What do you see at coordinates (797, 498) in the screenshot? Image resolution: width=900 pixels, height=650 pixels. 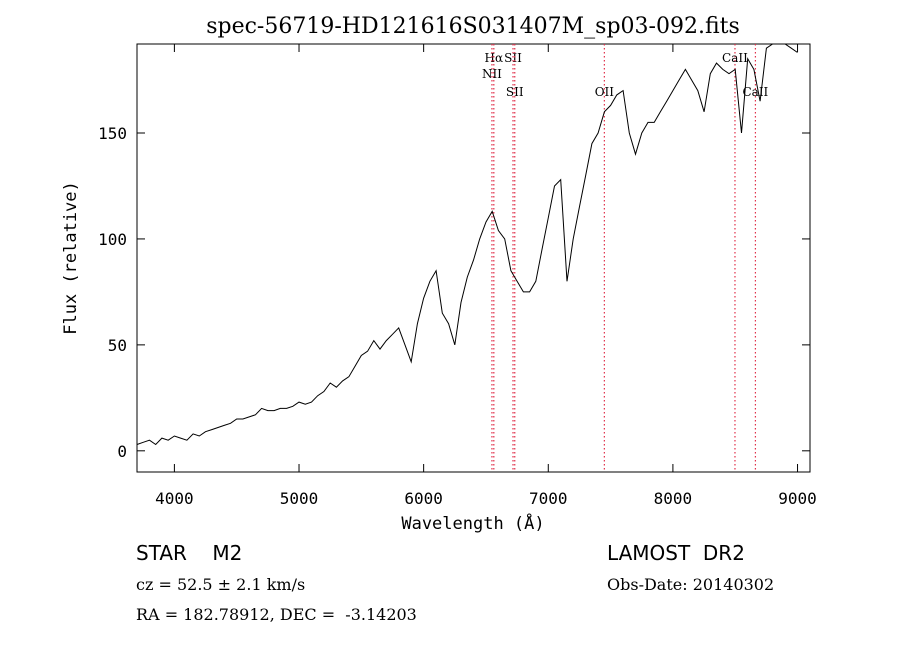 I see `x-tick-label: 9000` at bounding box center [797, 498].